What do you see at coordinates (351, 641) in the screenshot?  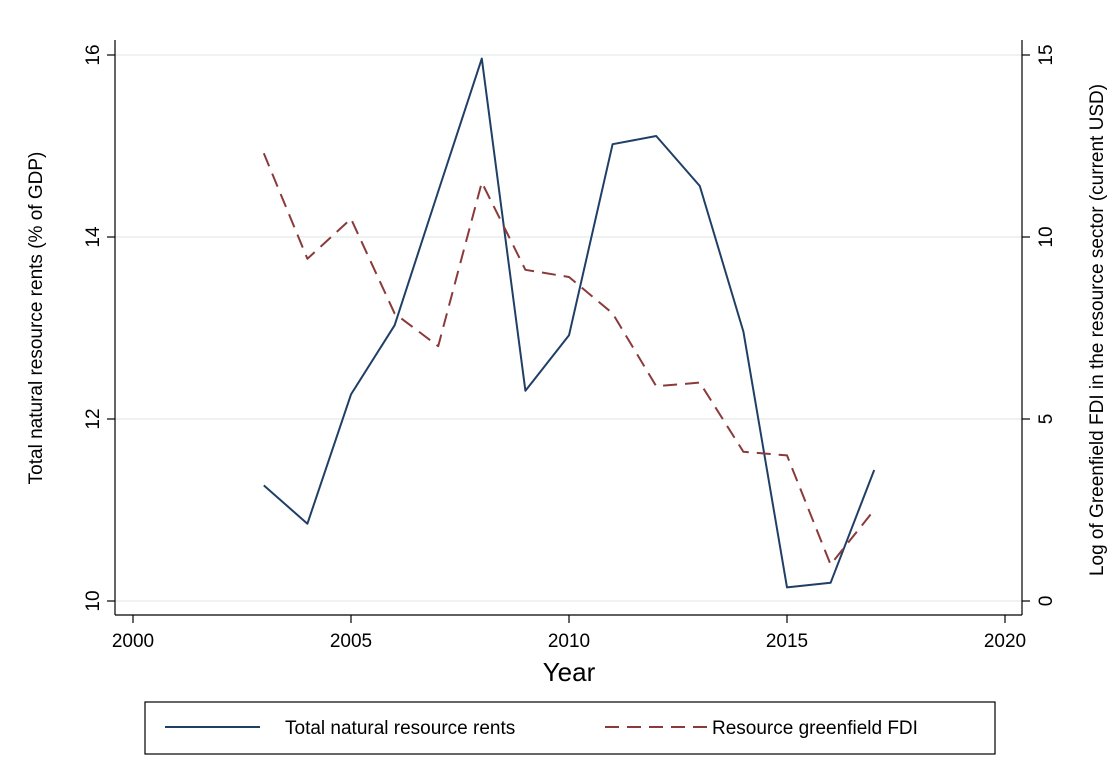 I see `x-tick-label: 2005` at bounding box center [351, 641].